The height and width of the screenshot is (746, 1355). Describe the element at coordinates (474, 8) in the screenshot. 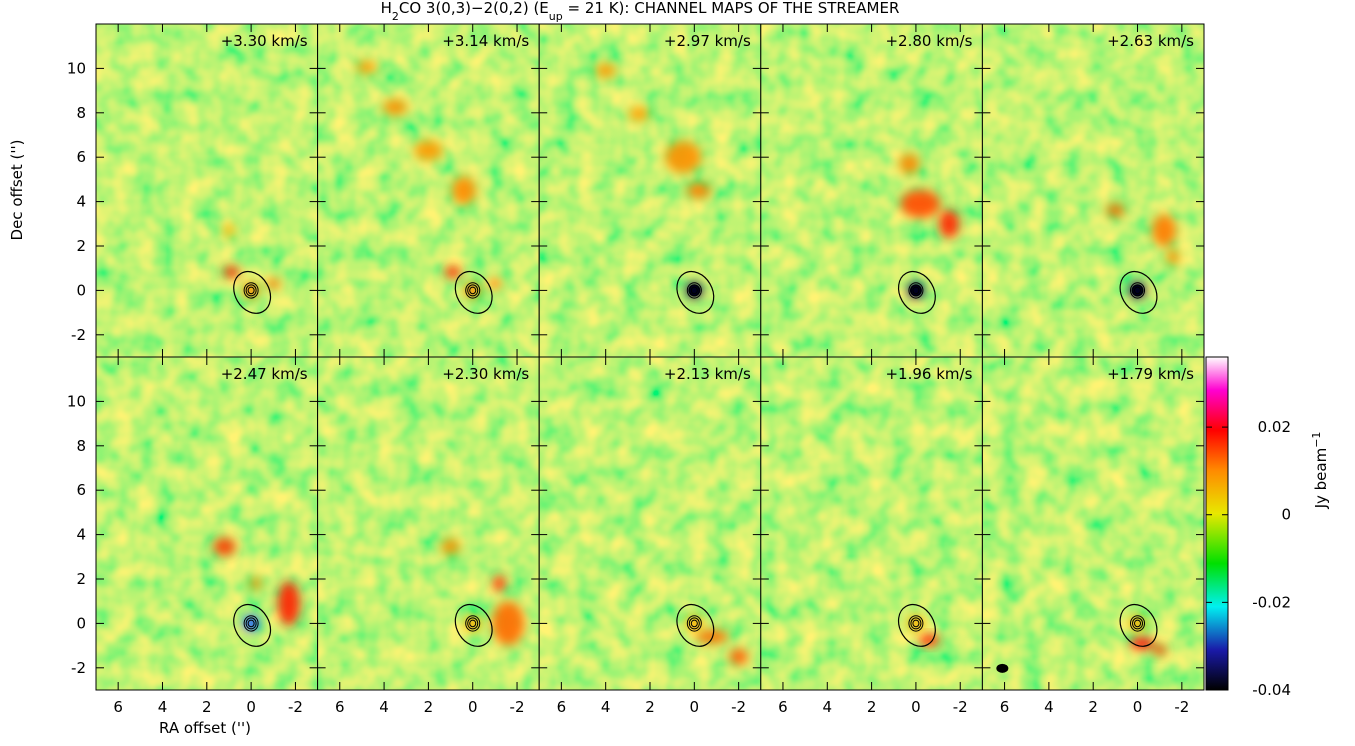

I see `text-part: CO 3(0,3)−2(0,2) (E` at that location.